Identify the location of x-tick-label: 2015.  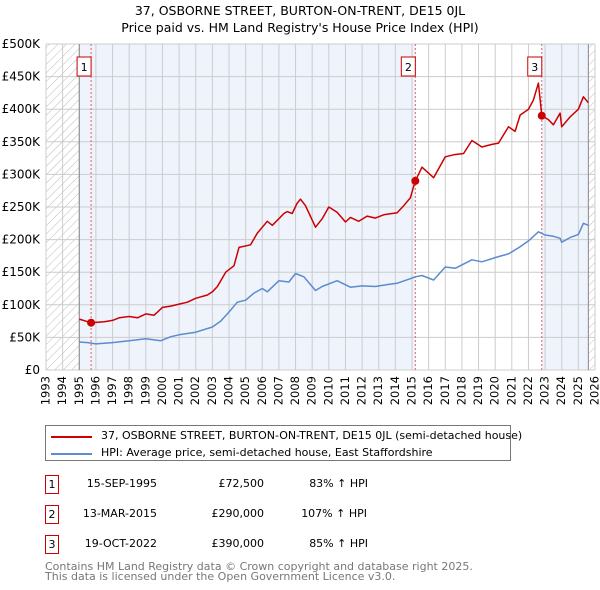
(412, 390).